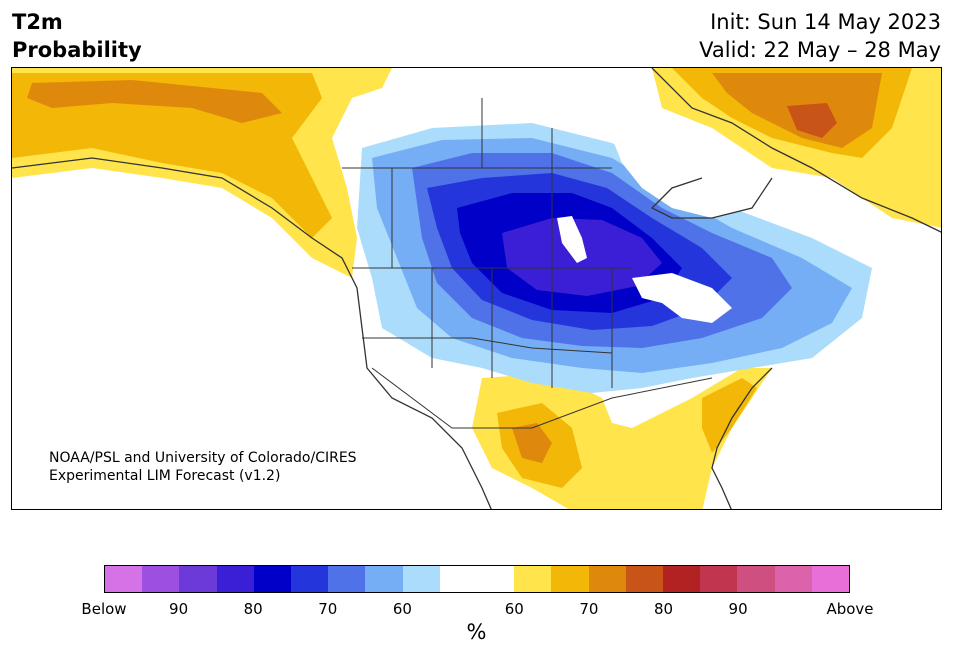 This screenshot has height=659, width=953. I want to click on init-date: Init: Sun 14 May 2023, so click(825, 22).